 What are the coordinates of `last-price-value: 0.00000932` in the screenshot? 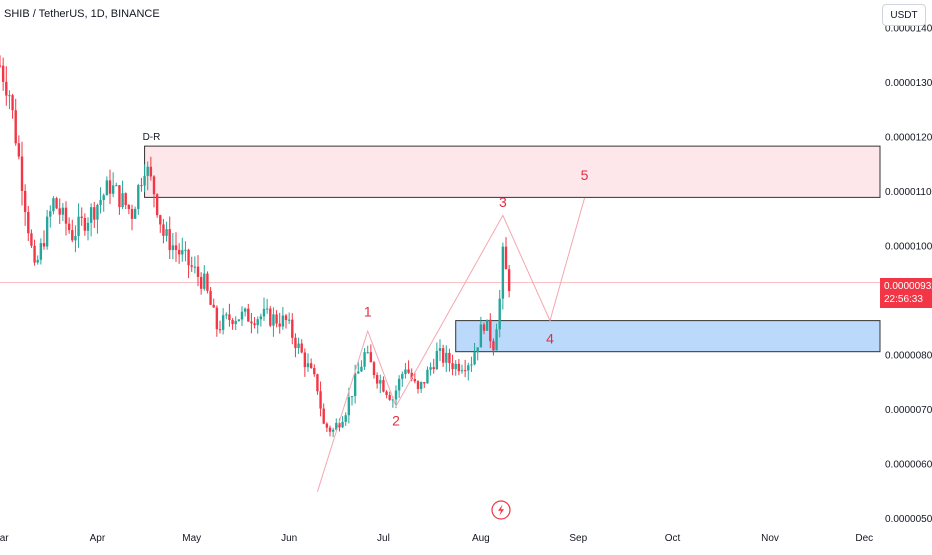 It's located at (908, 286).